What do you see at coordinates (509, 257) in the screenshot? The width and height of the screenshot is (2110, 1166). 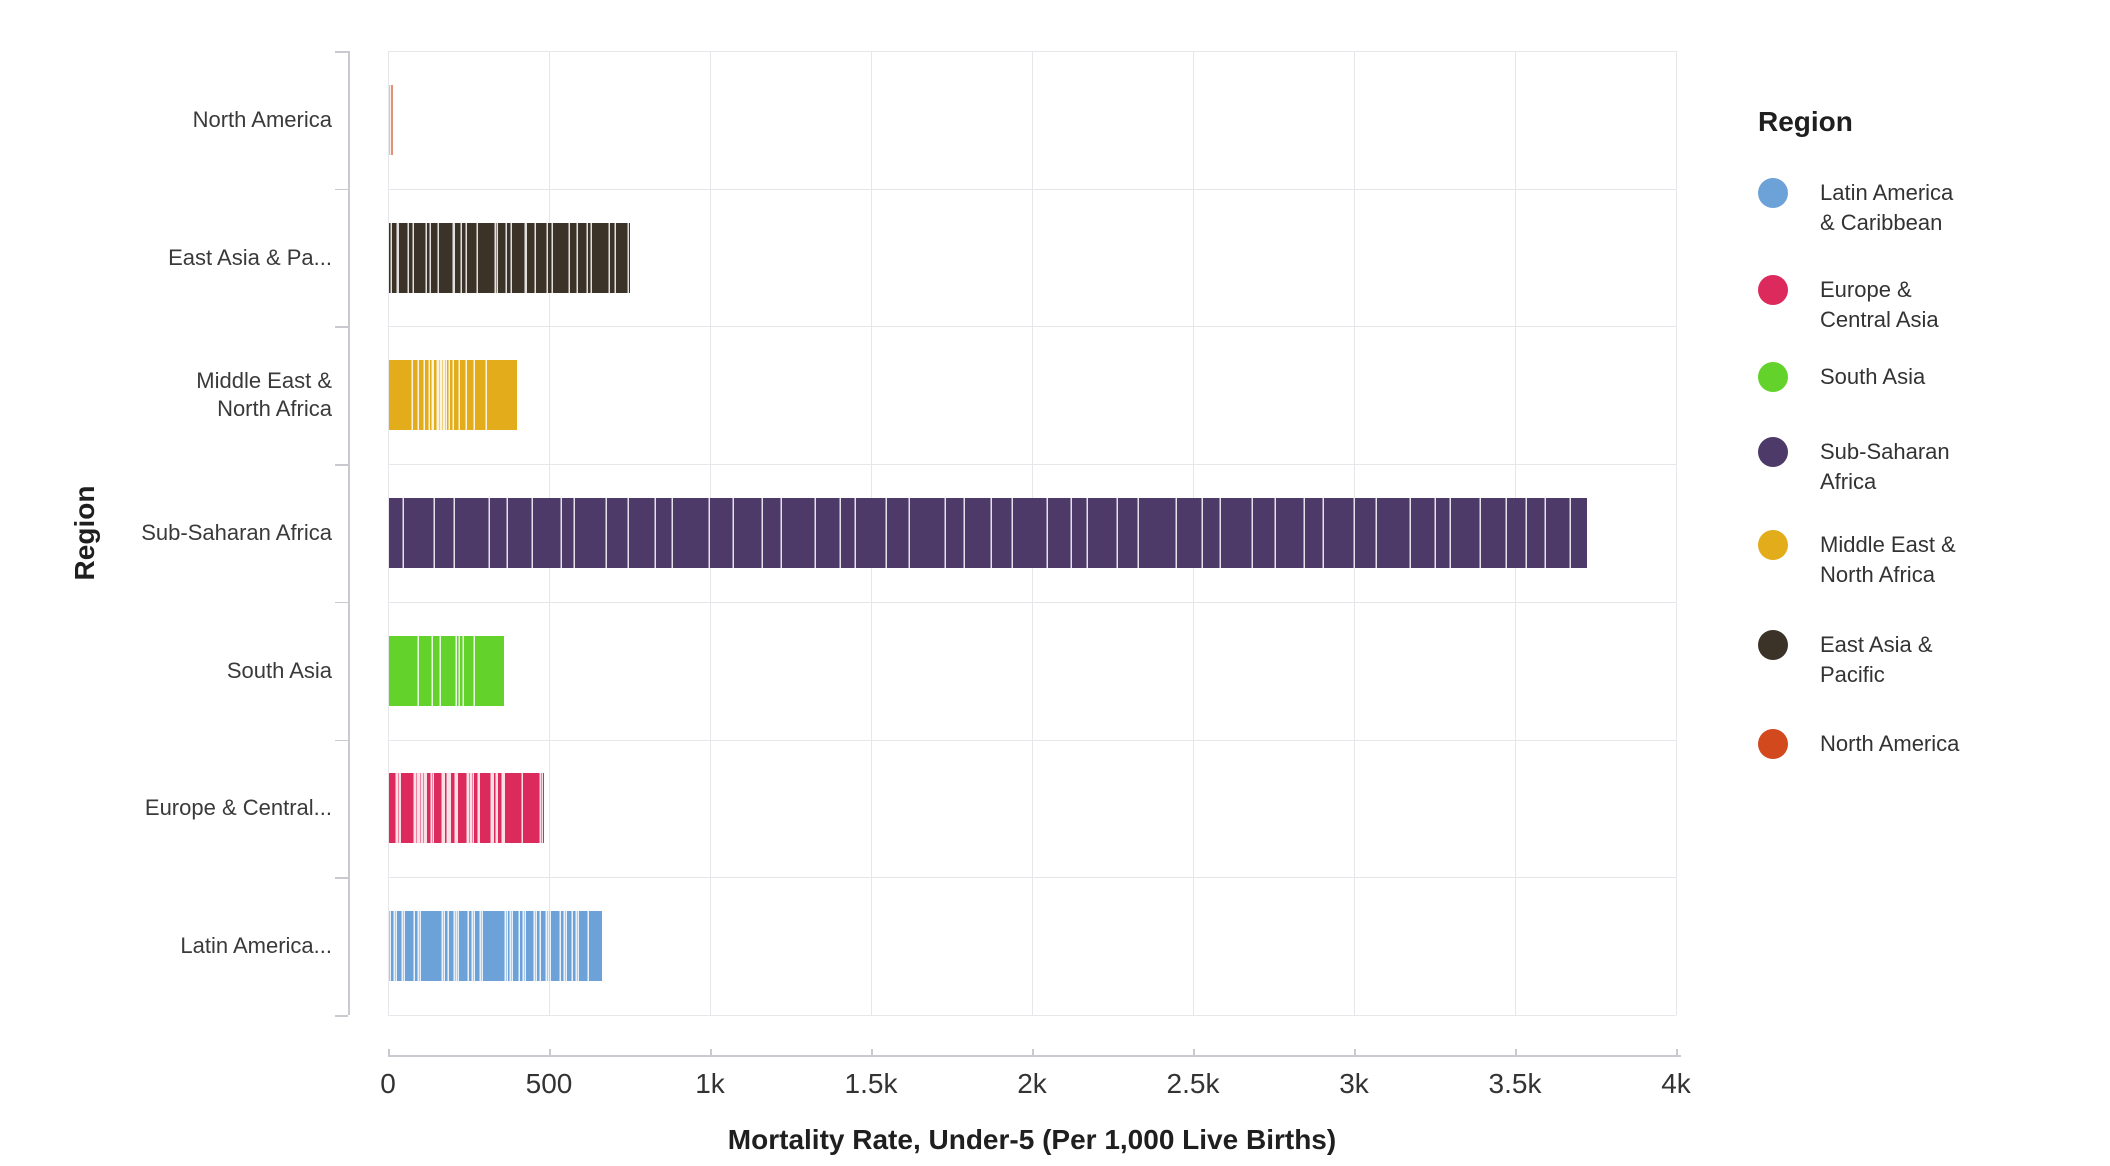 I see `bar-east-asia-pacific` at bounding box center [509, 257].